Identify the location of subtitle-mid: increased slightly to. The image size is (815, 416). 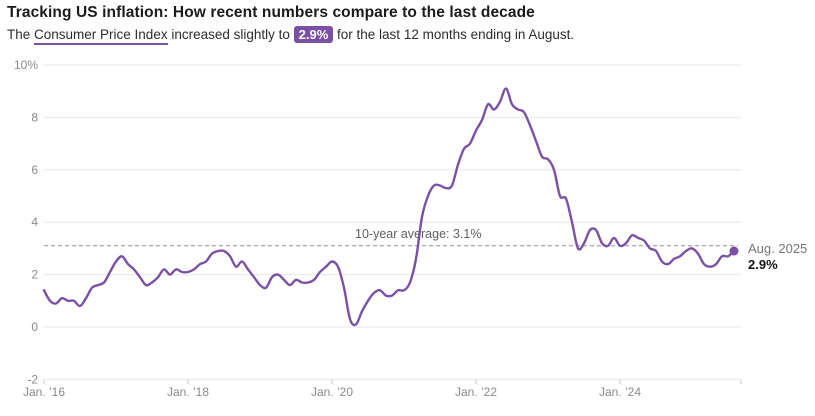
(230, 34).